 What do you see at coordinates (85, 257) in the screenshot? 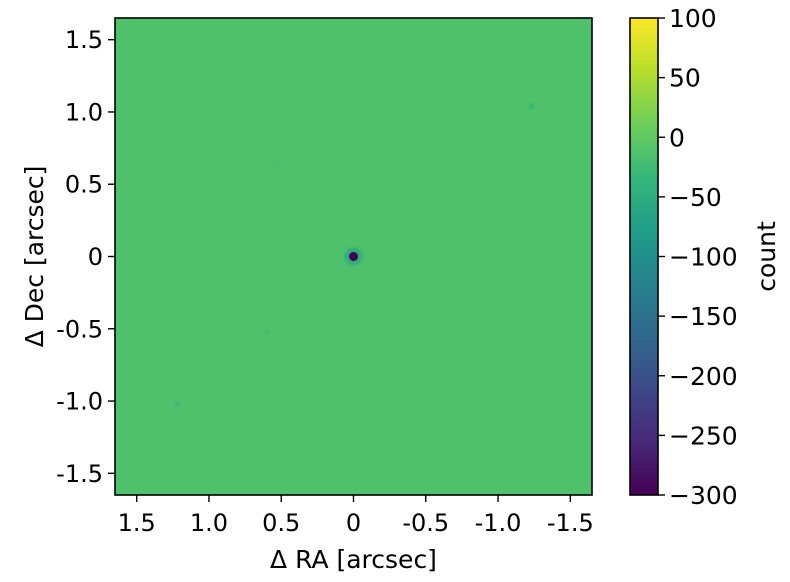
I see `y-axis-ticks: 1.5 1.0 0.5 0 -0.5 -1.0 -1.5` at bounding box center [85, 257].